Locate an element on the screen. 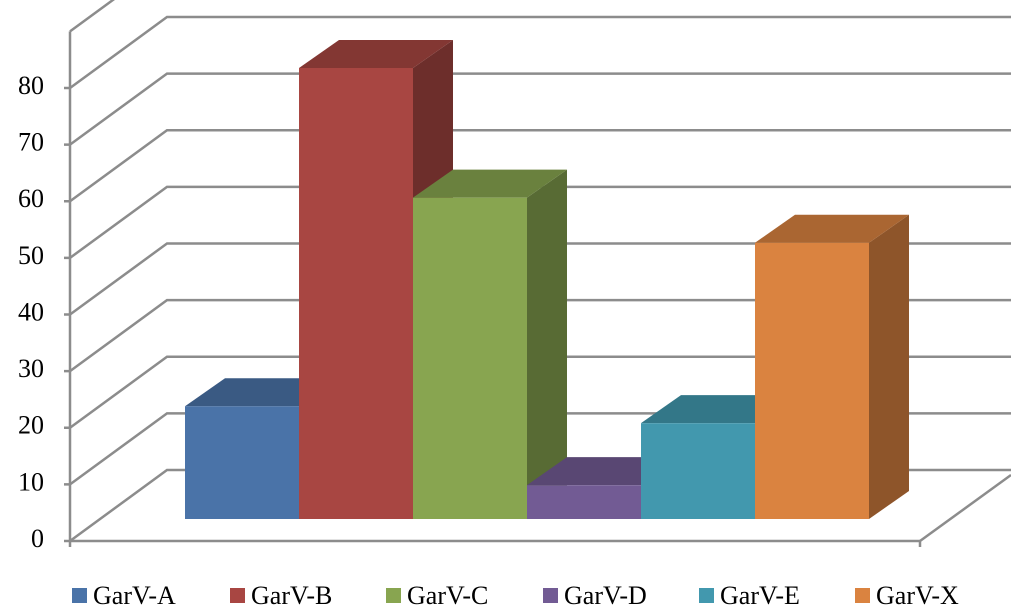 The height and width of the screenshot is (613, 1011). legend-item-garv-e: GarV-E is located at coordinates (749, 595).